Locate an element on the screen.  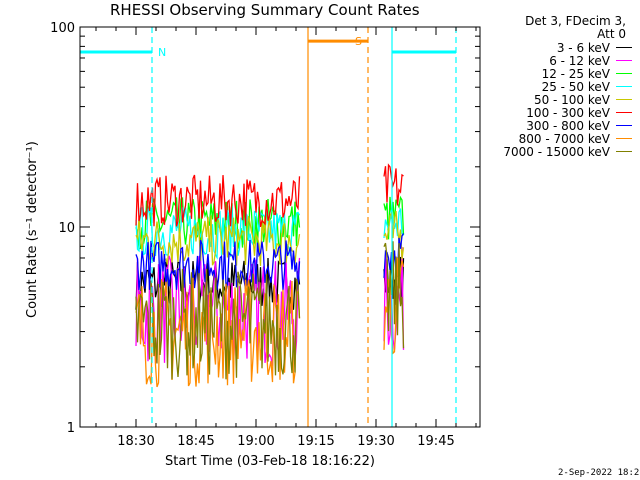
trace-50-100-kev-seg1 is located at coordinates (394, 235).